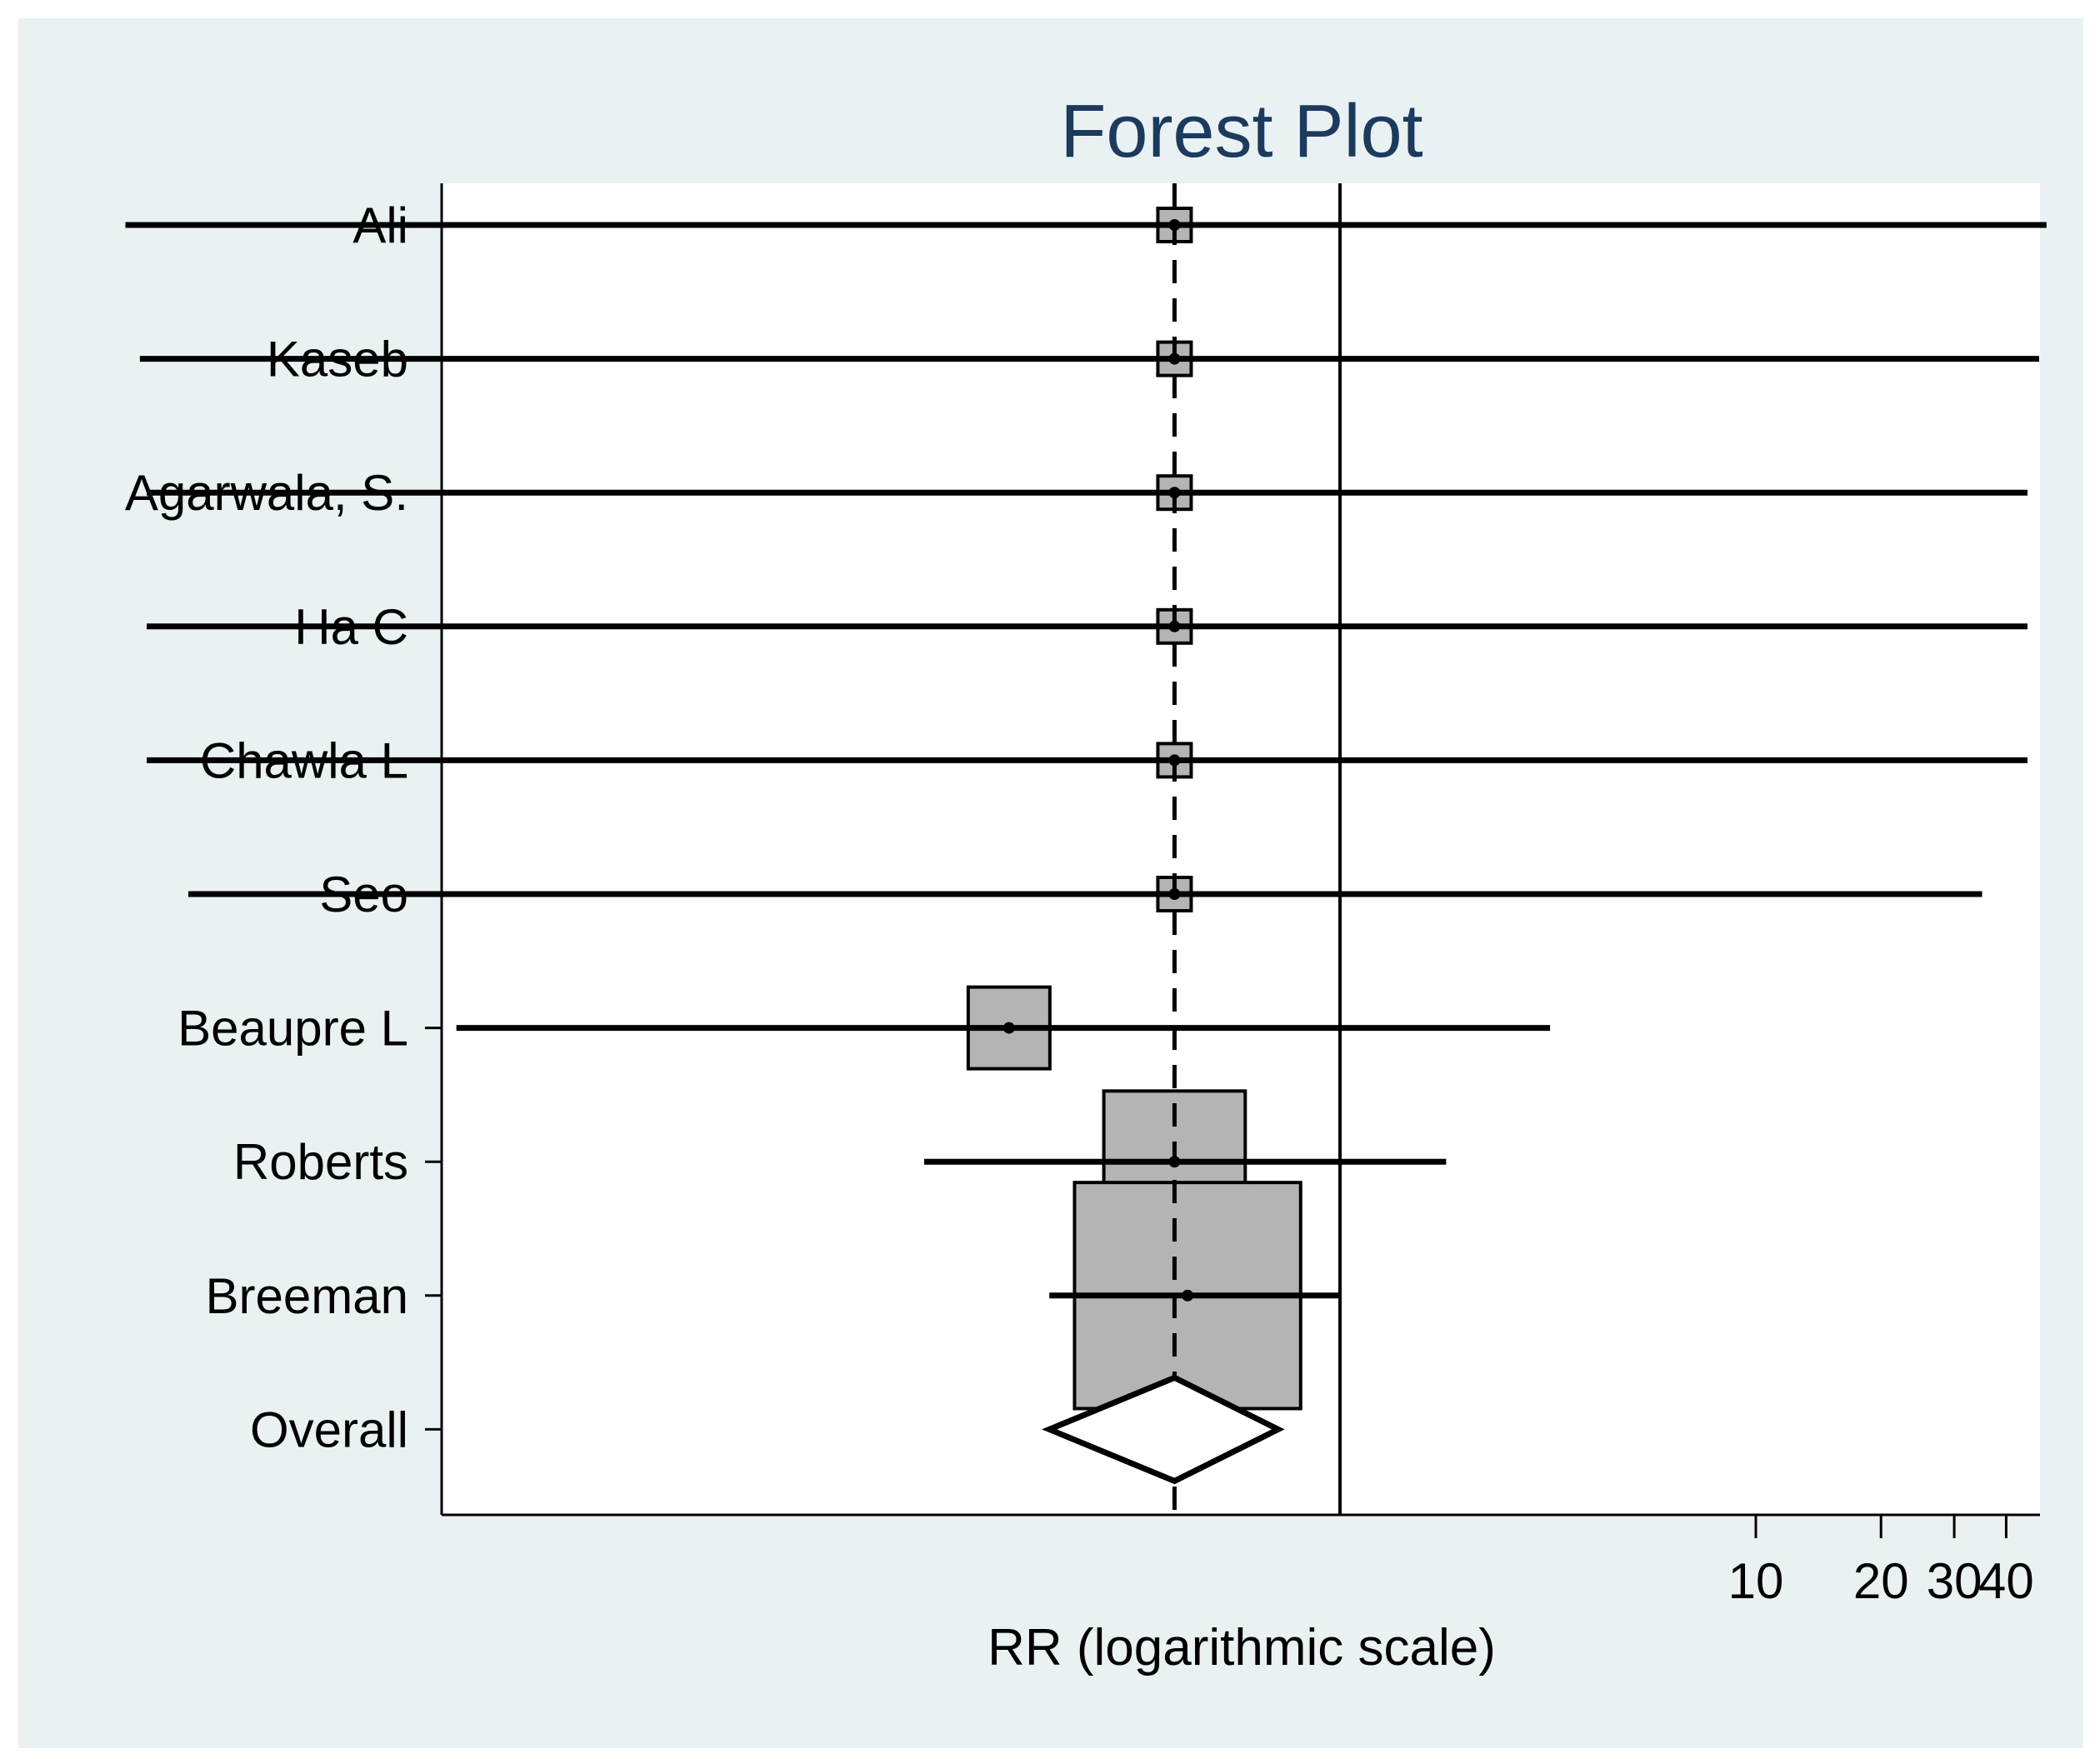  What do you see at coordinates (1242, 1648) in the screenshot?
I see `x-axis-label: RR (logarithmic scale)` at bounding box center [1242, 1648].